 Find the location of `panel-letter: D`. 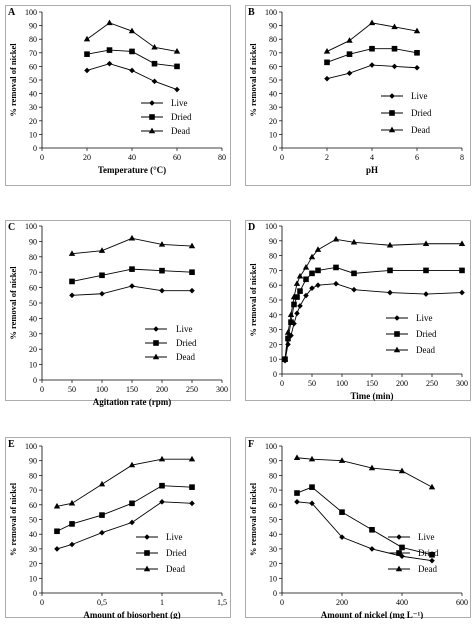

panel-letter: D is located at coordinates (251, 227).